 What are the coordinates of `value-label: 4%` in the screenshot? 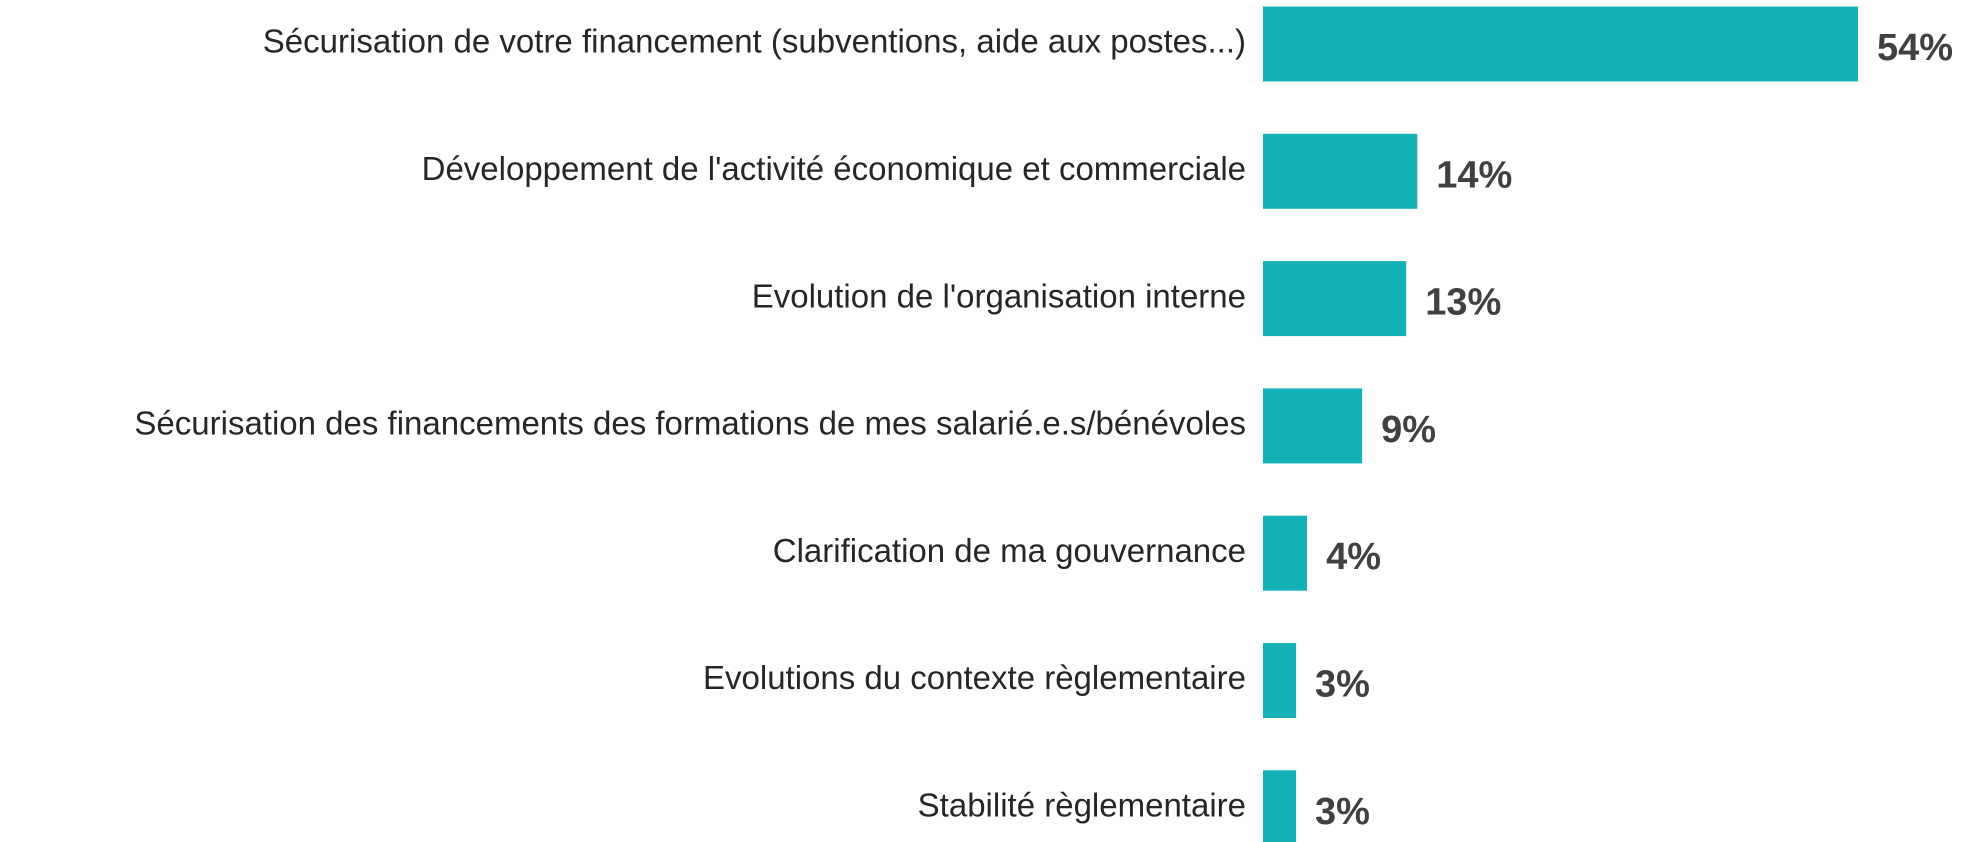 It's located at (1353, 557).